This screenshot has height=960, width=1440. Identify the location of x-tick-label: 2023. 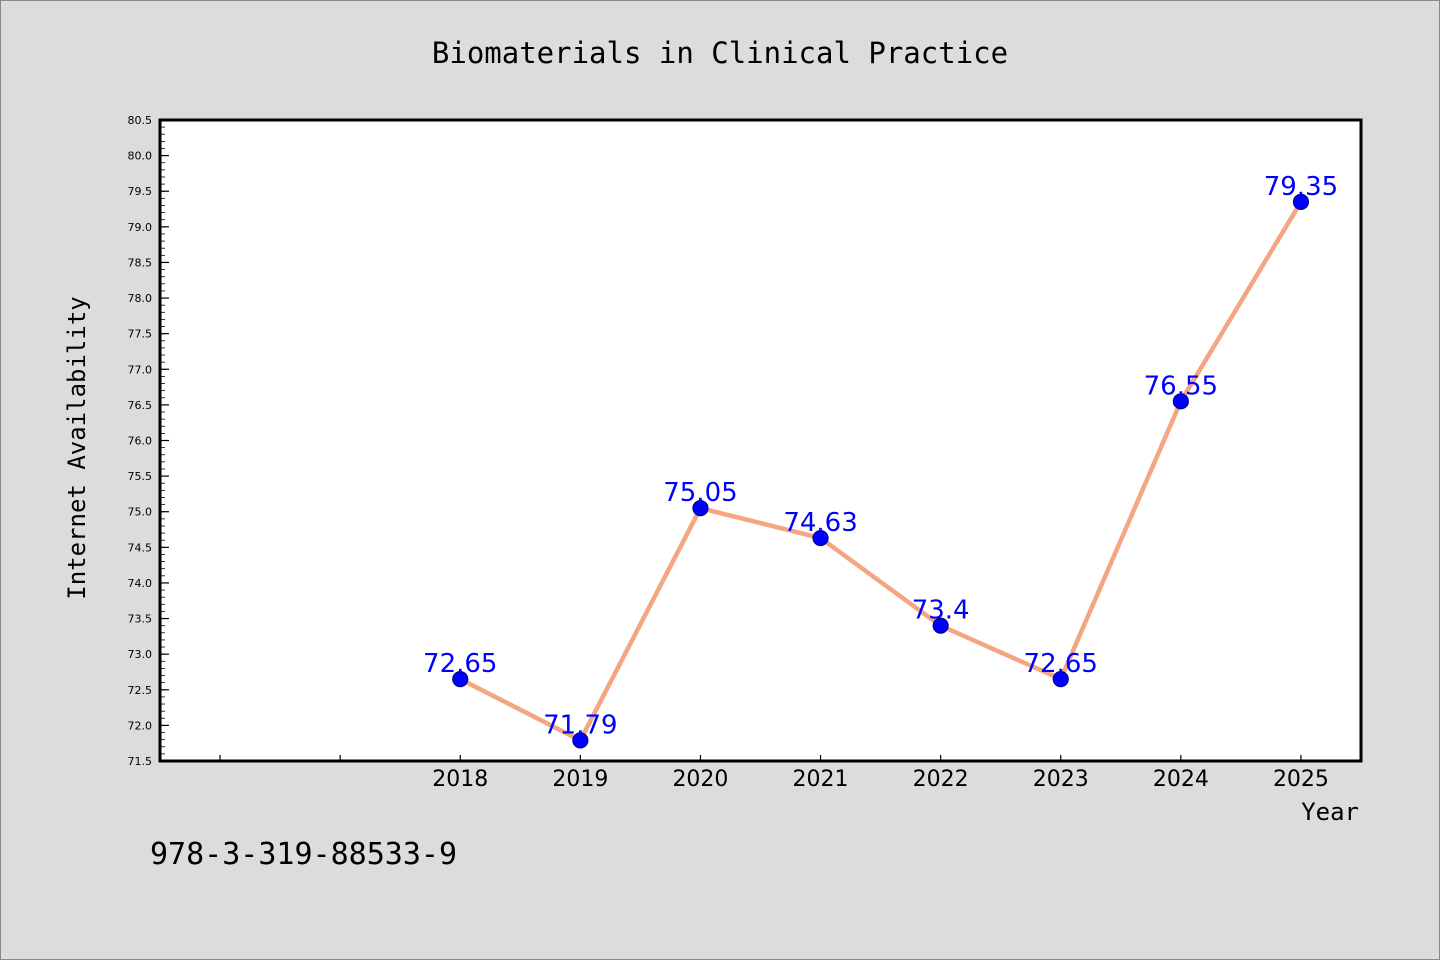
(1061, 779).